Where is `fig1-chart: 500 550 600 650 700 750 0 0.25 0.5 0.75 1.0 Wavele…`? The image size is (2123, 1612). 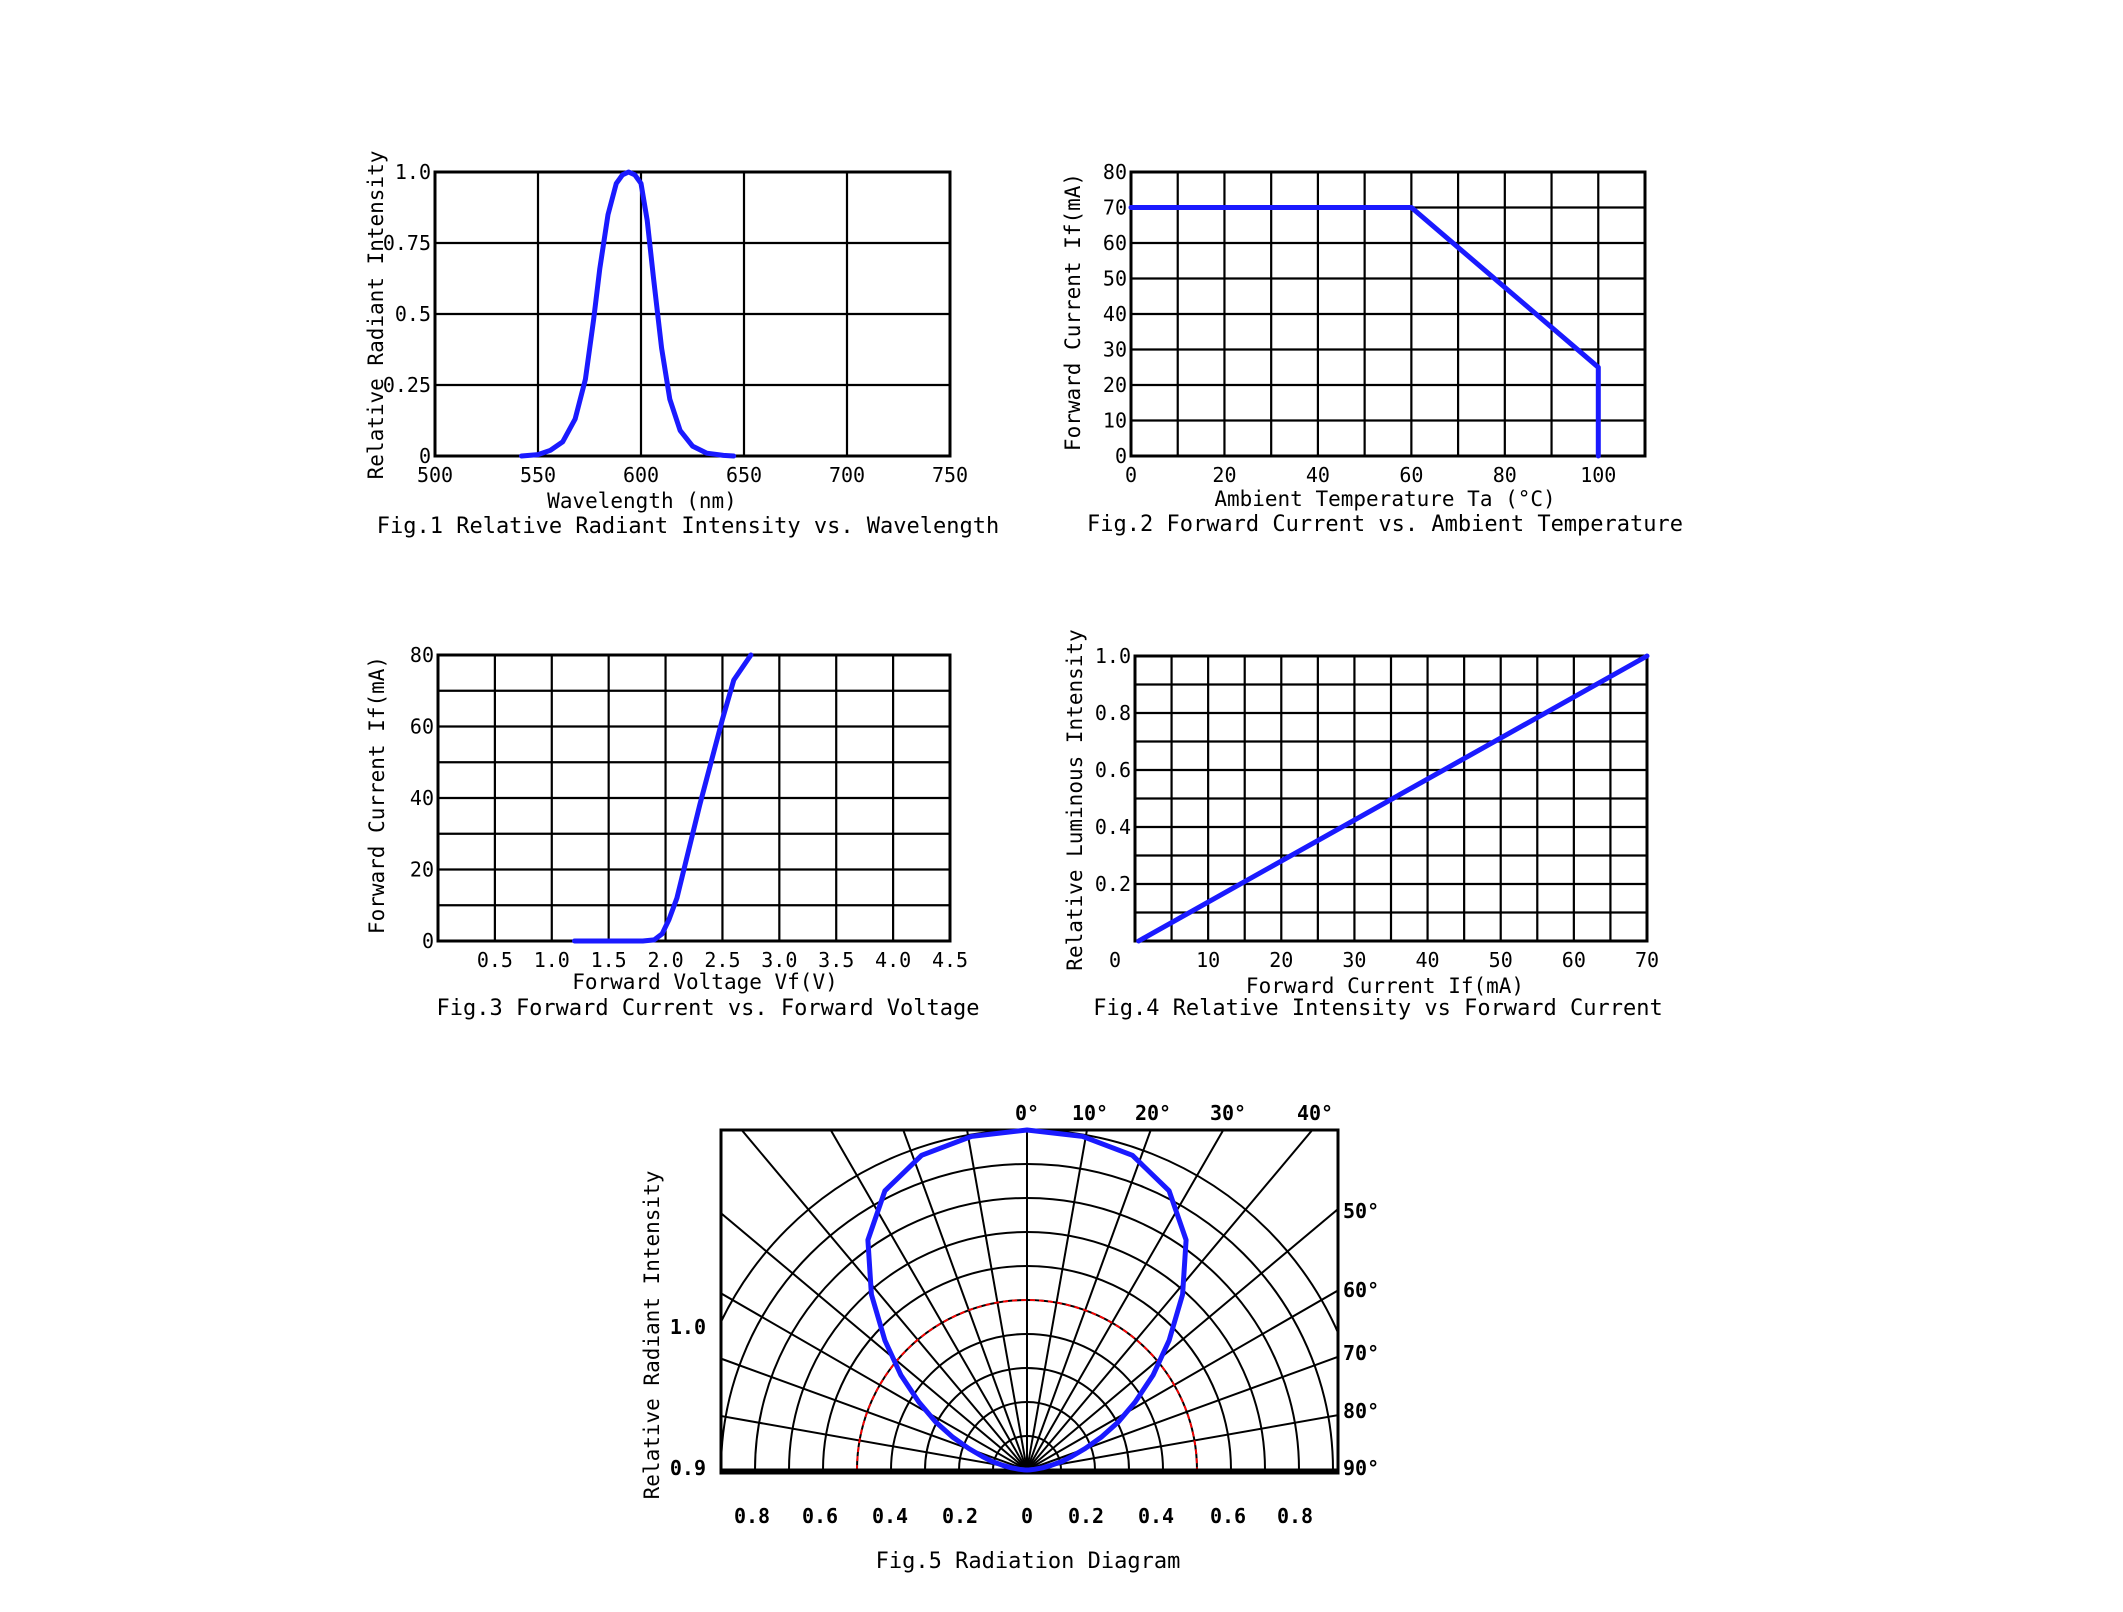 fig1-chart: 500 550 600 650 700 750 0 0.25 0.5 0.75 1.0 Wavele… is located at coordinates (681, 345).